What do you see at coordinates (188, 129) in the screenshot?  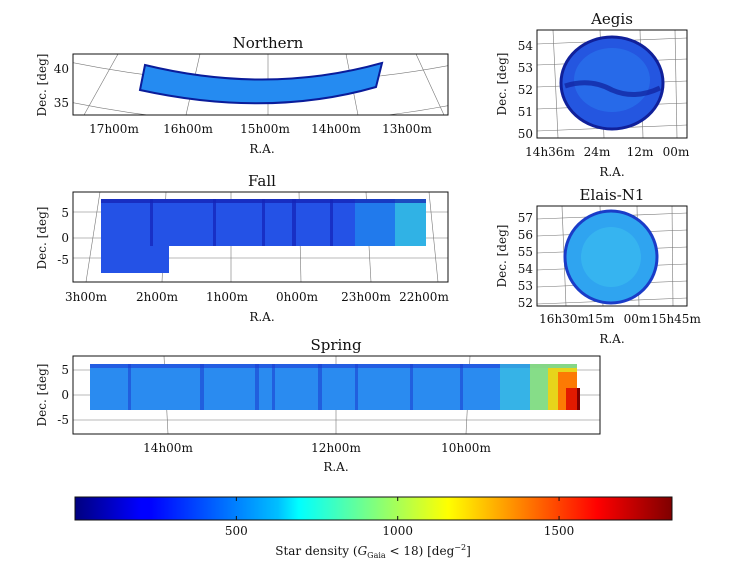 I see `x-tick-label: 16h00m` at bounding box center [188, 129].